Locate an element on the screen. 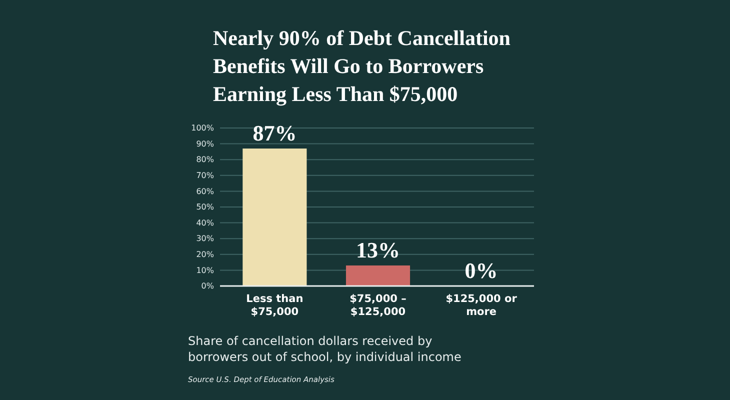 This screenshot has height=400, width=730. x-tick-label: Less than $75,000 is located at coordinates (275, 305).